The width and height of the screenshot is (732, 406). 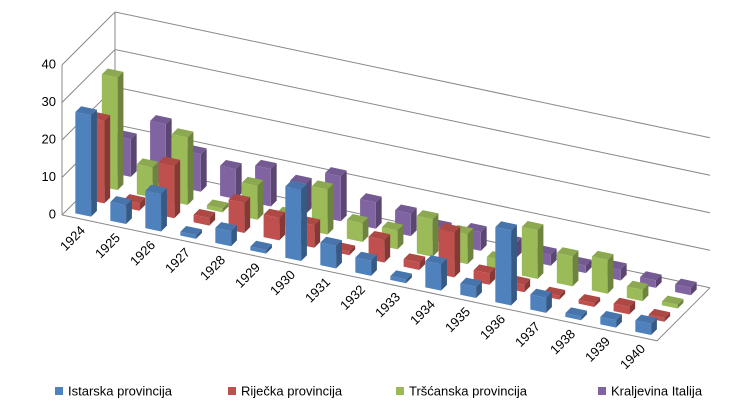 I want to click on y-tick-label: 30, so click(x=49, y=101).